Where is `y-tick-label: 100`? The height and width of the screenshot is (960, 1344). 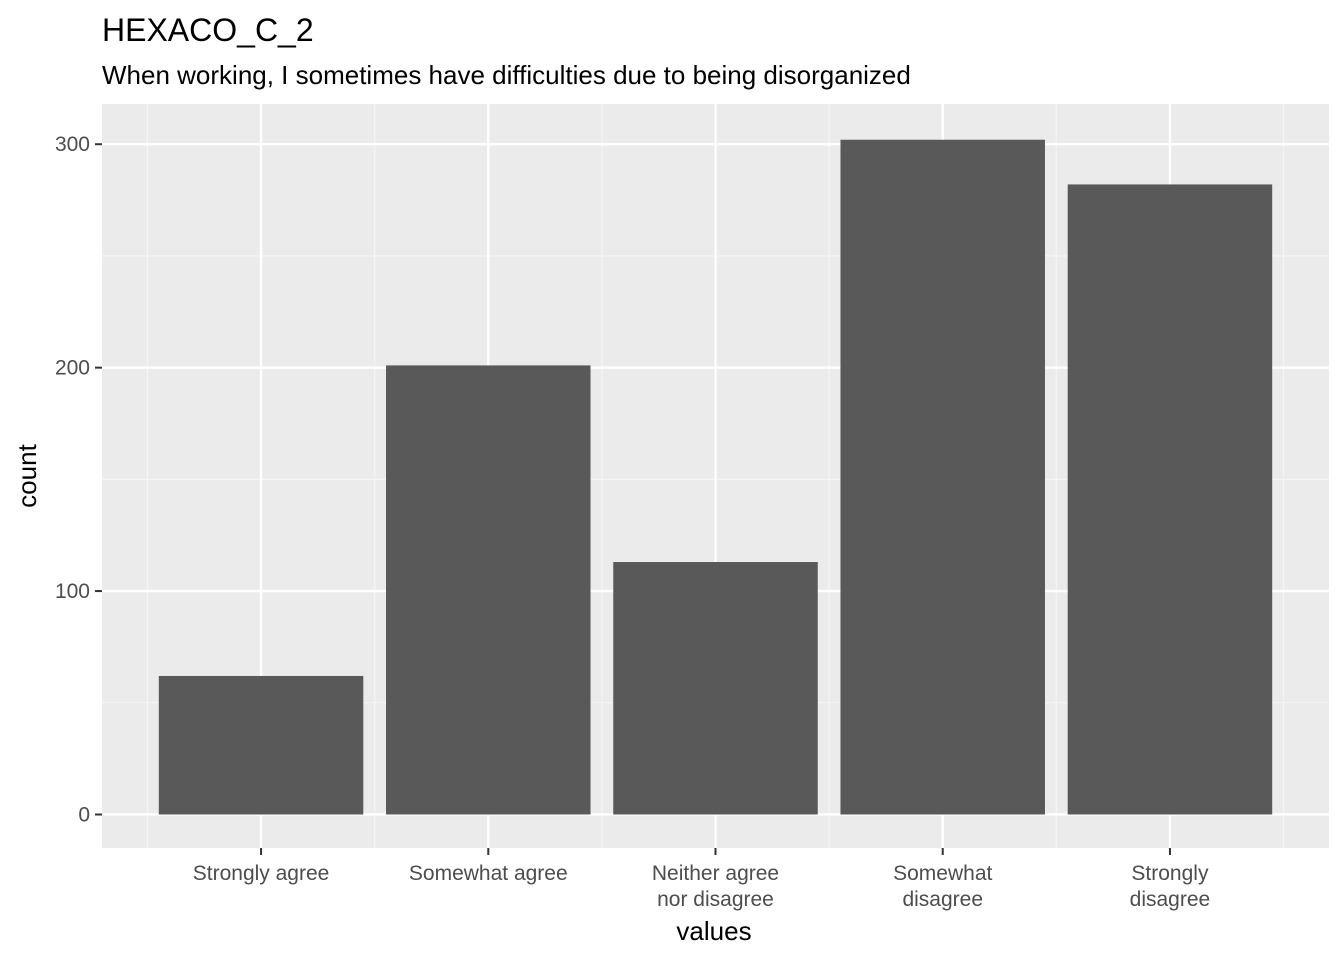 y-tick-label: 100 is located at coordinates (72, 591).